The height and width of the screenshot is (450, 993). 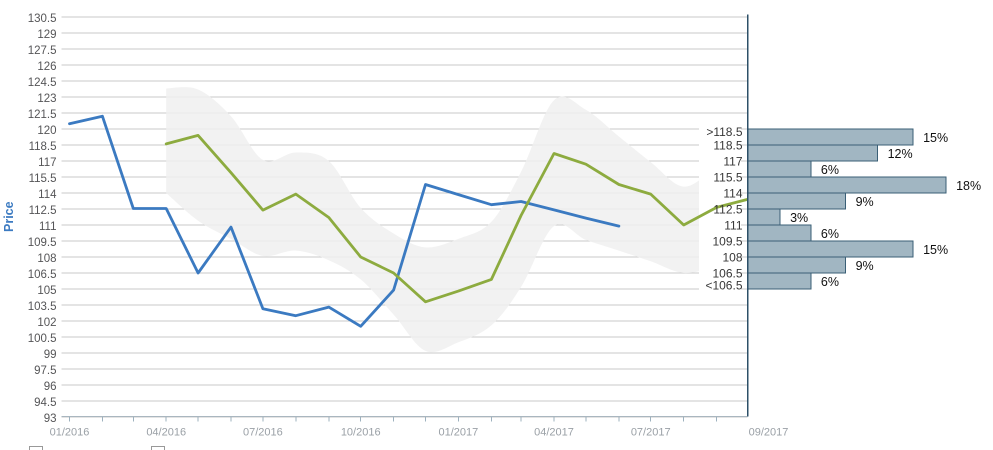 What do you see at coordinates (45, 403) in the screenshot?
I see `svg-text: 94.5` at bounding box center [45, 403].